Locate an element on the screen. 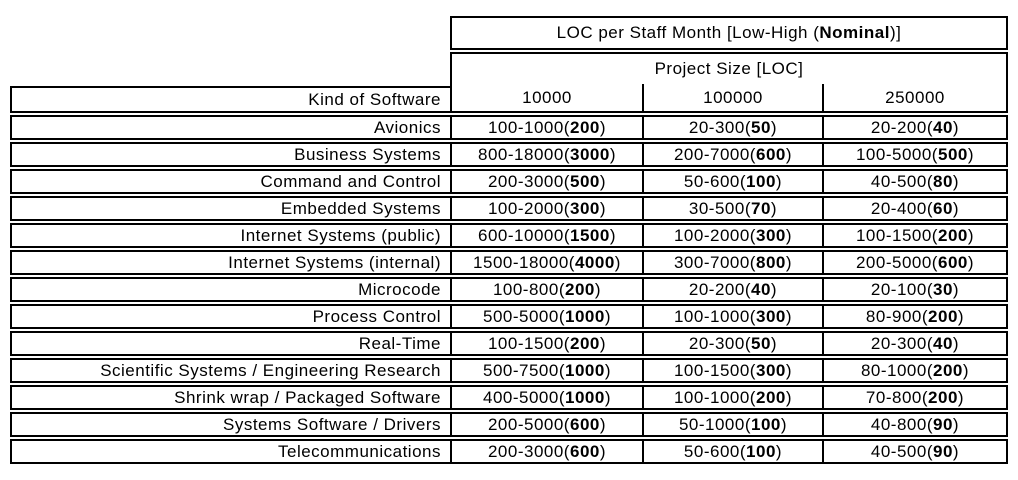  row-label: Real-Time is located at coordinates (399, 343).